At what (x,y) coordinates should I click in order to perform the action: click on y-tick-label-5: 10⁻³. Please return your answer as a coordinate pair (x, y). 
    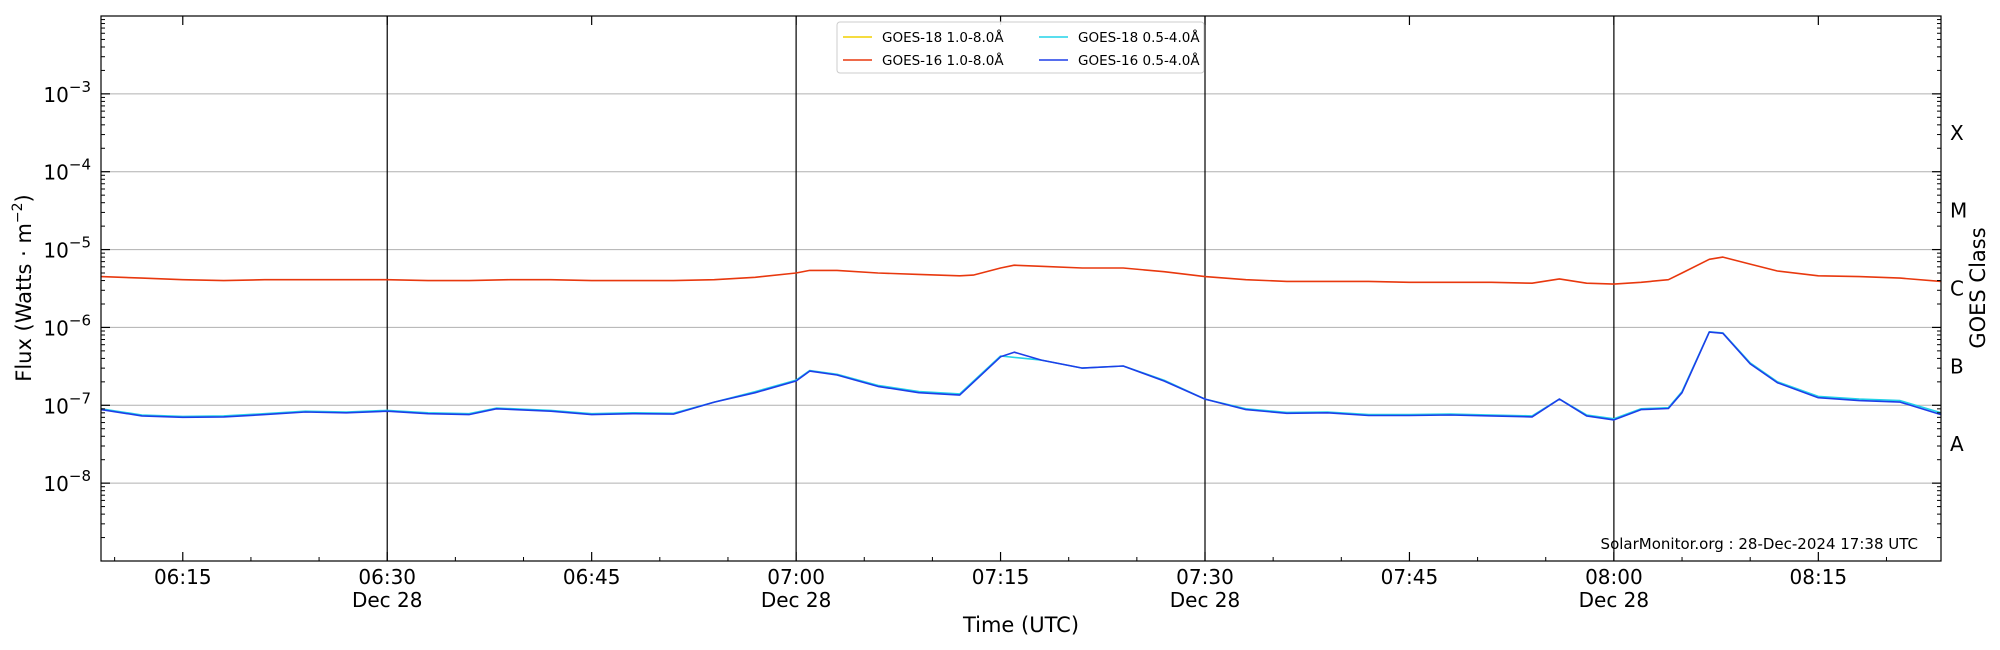
    Looking at the image, I should click on (67, 92).